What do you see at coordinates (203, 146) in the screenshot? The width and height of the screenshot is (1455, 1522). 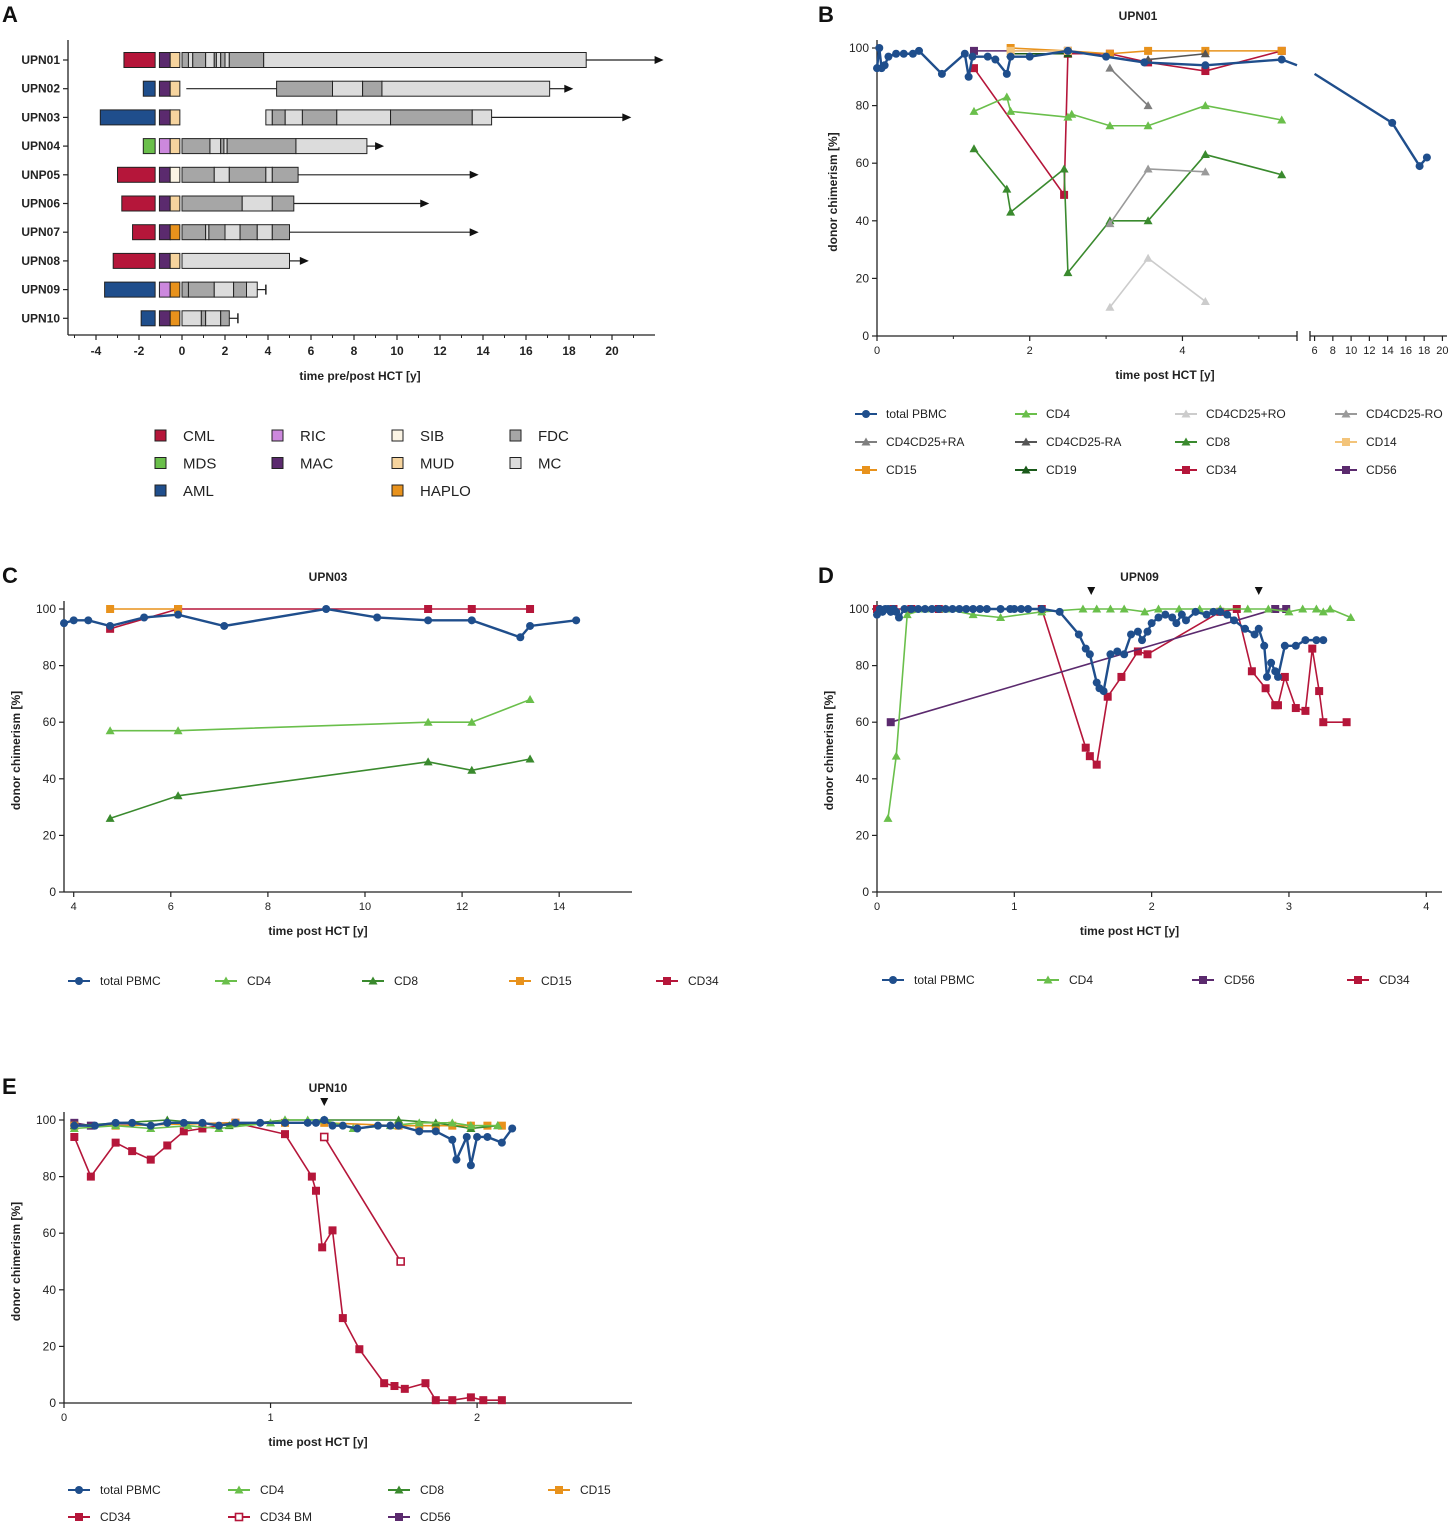 I see `patient-row: UPN04` at bounding box center [203, 146].